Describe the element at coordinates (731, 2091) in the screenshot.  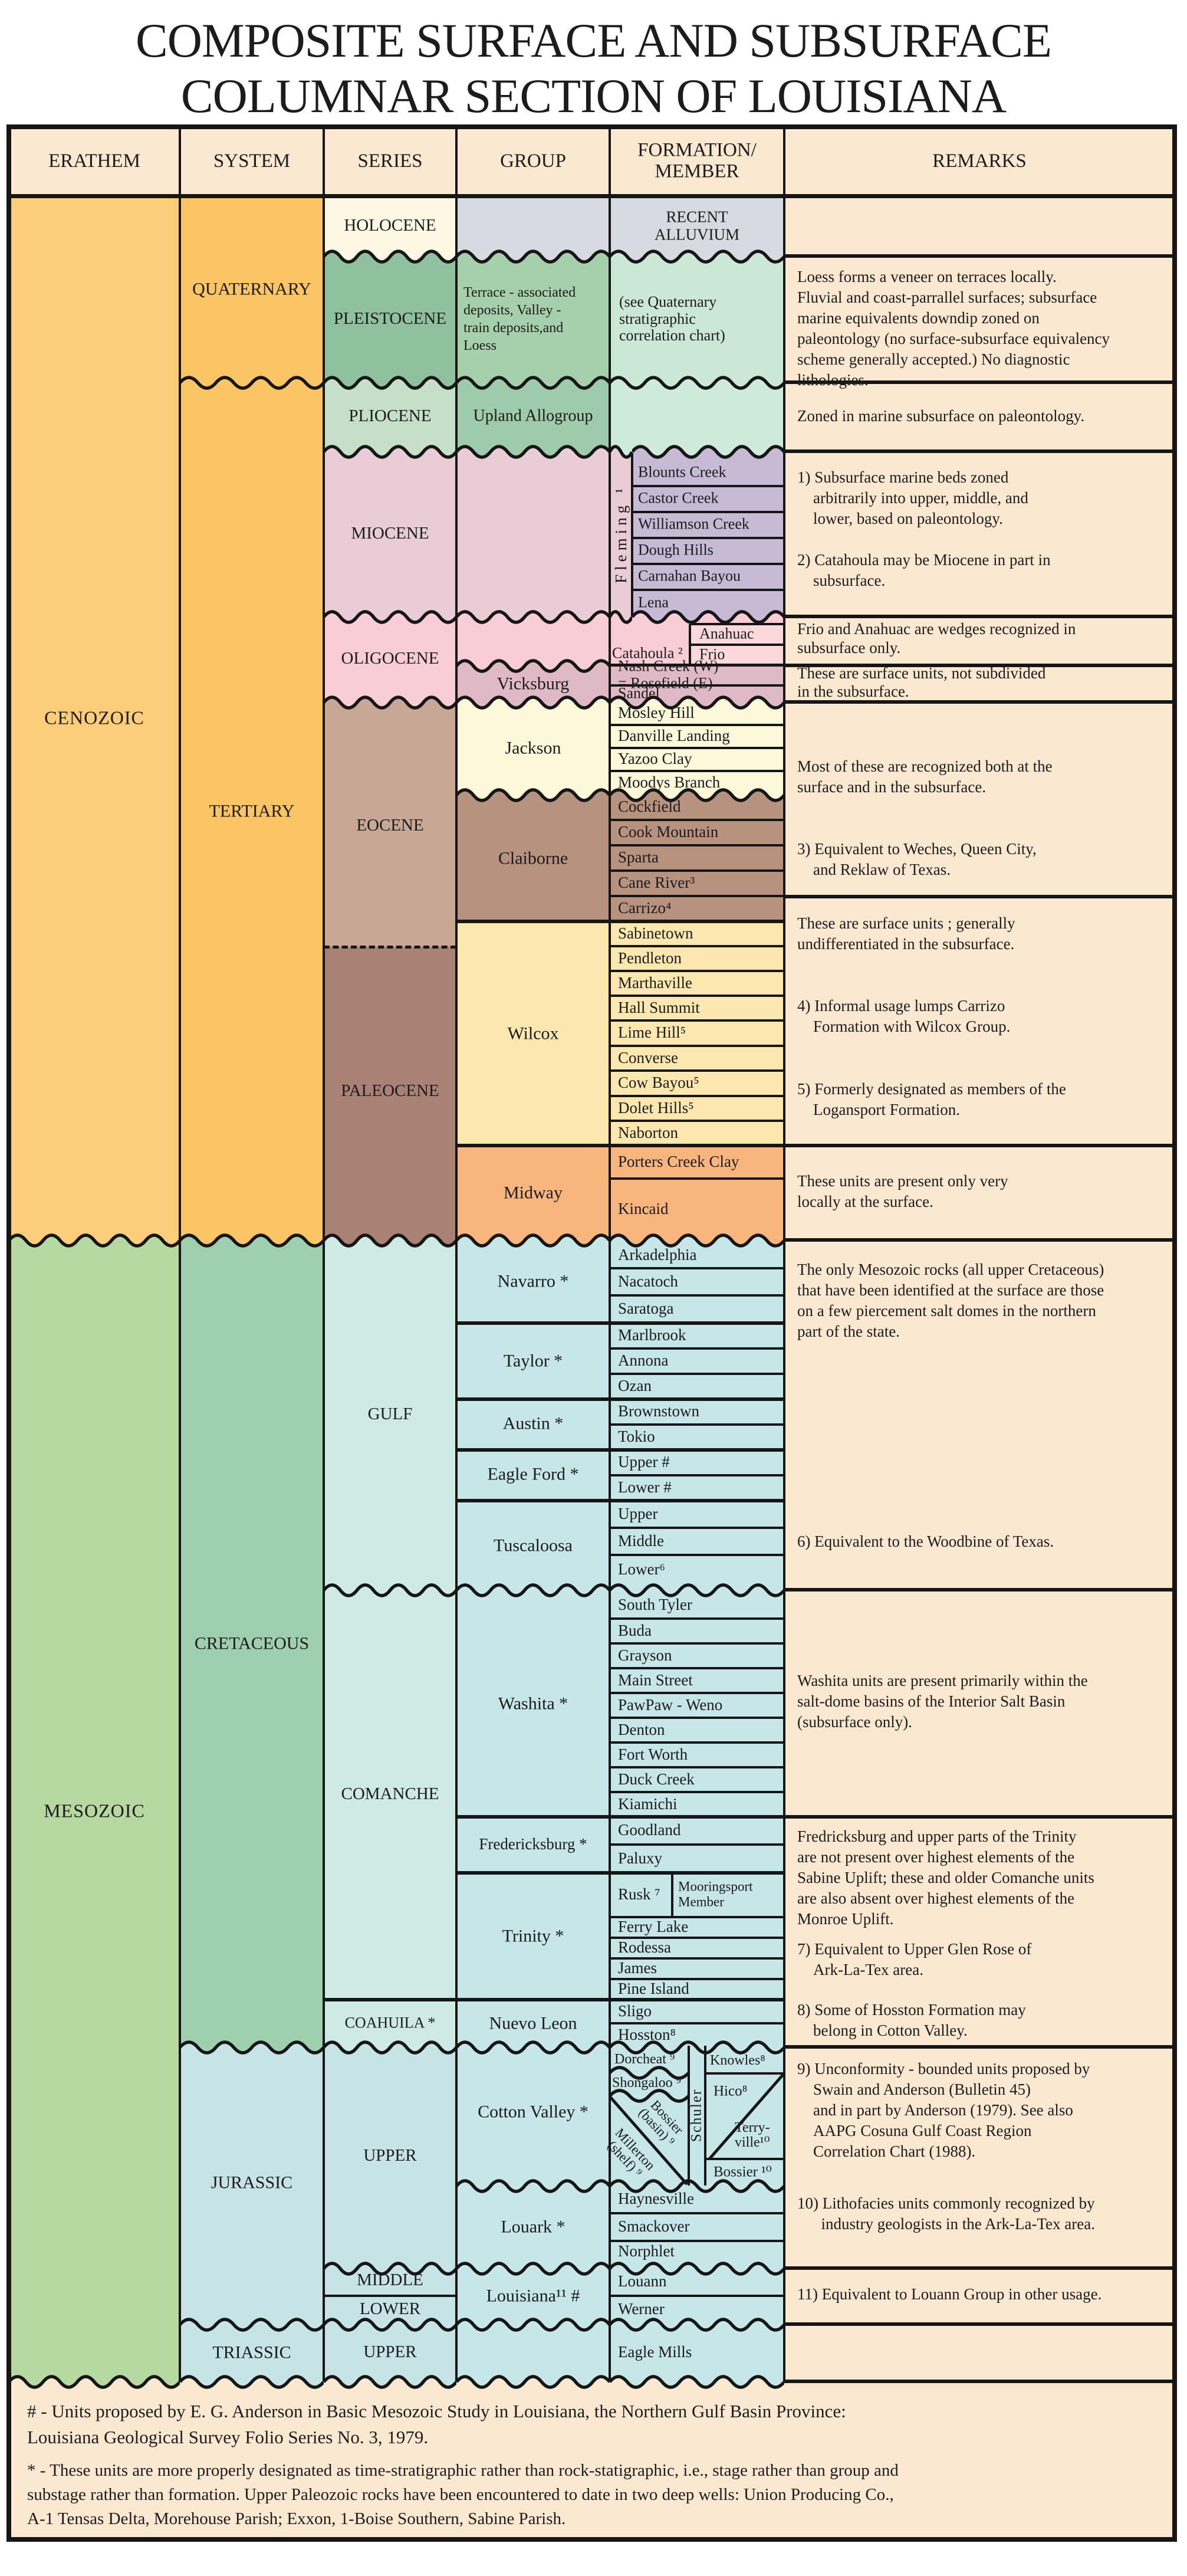
I see `fm-hico: Hico⁸` at that location.